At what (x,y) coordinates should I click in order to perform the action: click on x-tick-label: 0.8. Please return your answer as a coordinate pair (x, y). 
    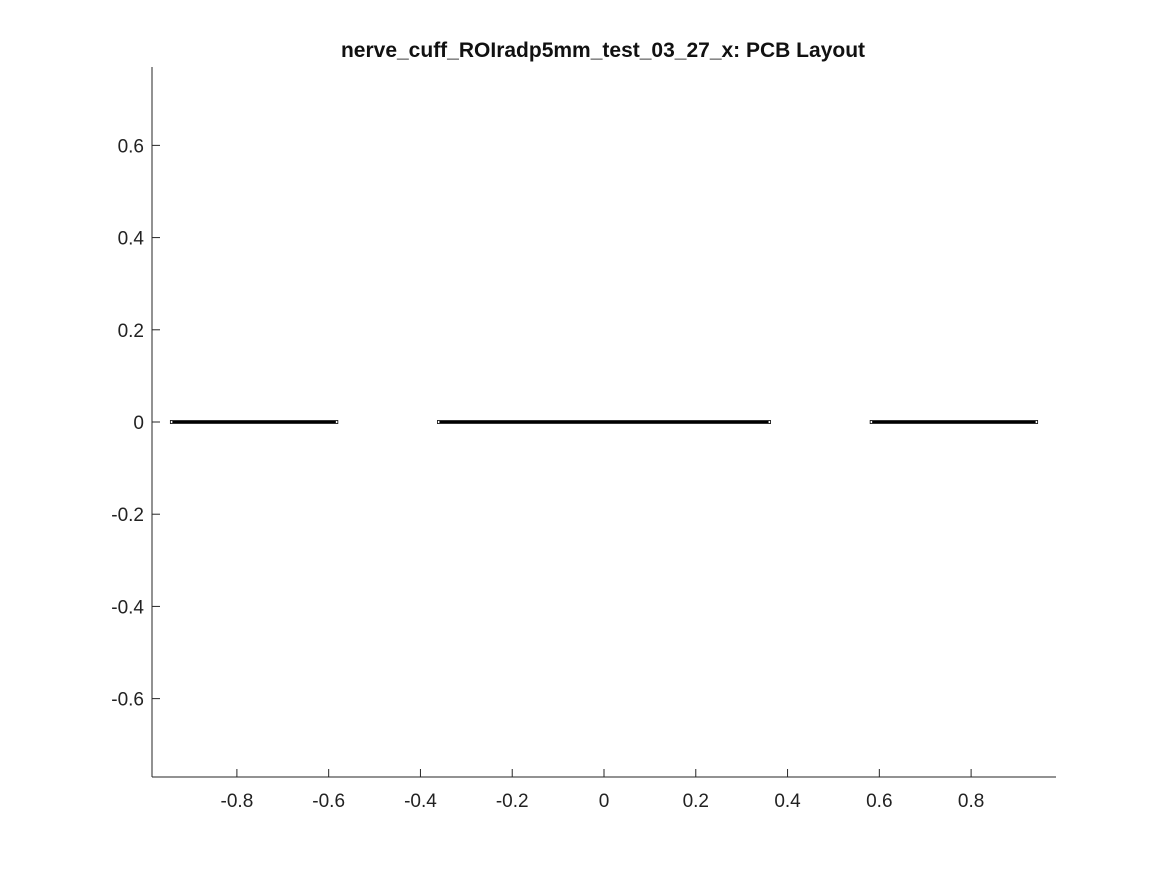
    Looking at the image, I should click on (971, 801).